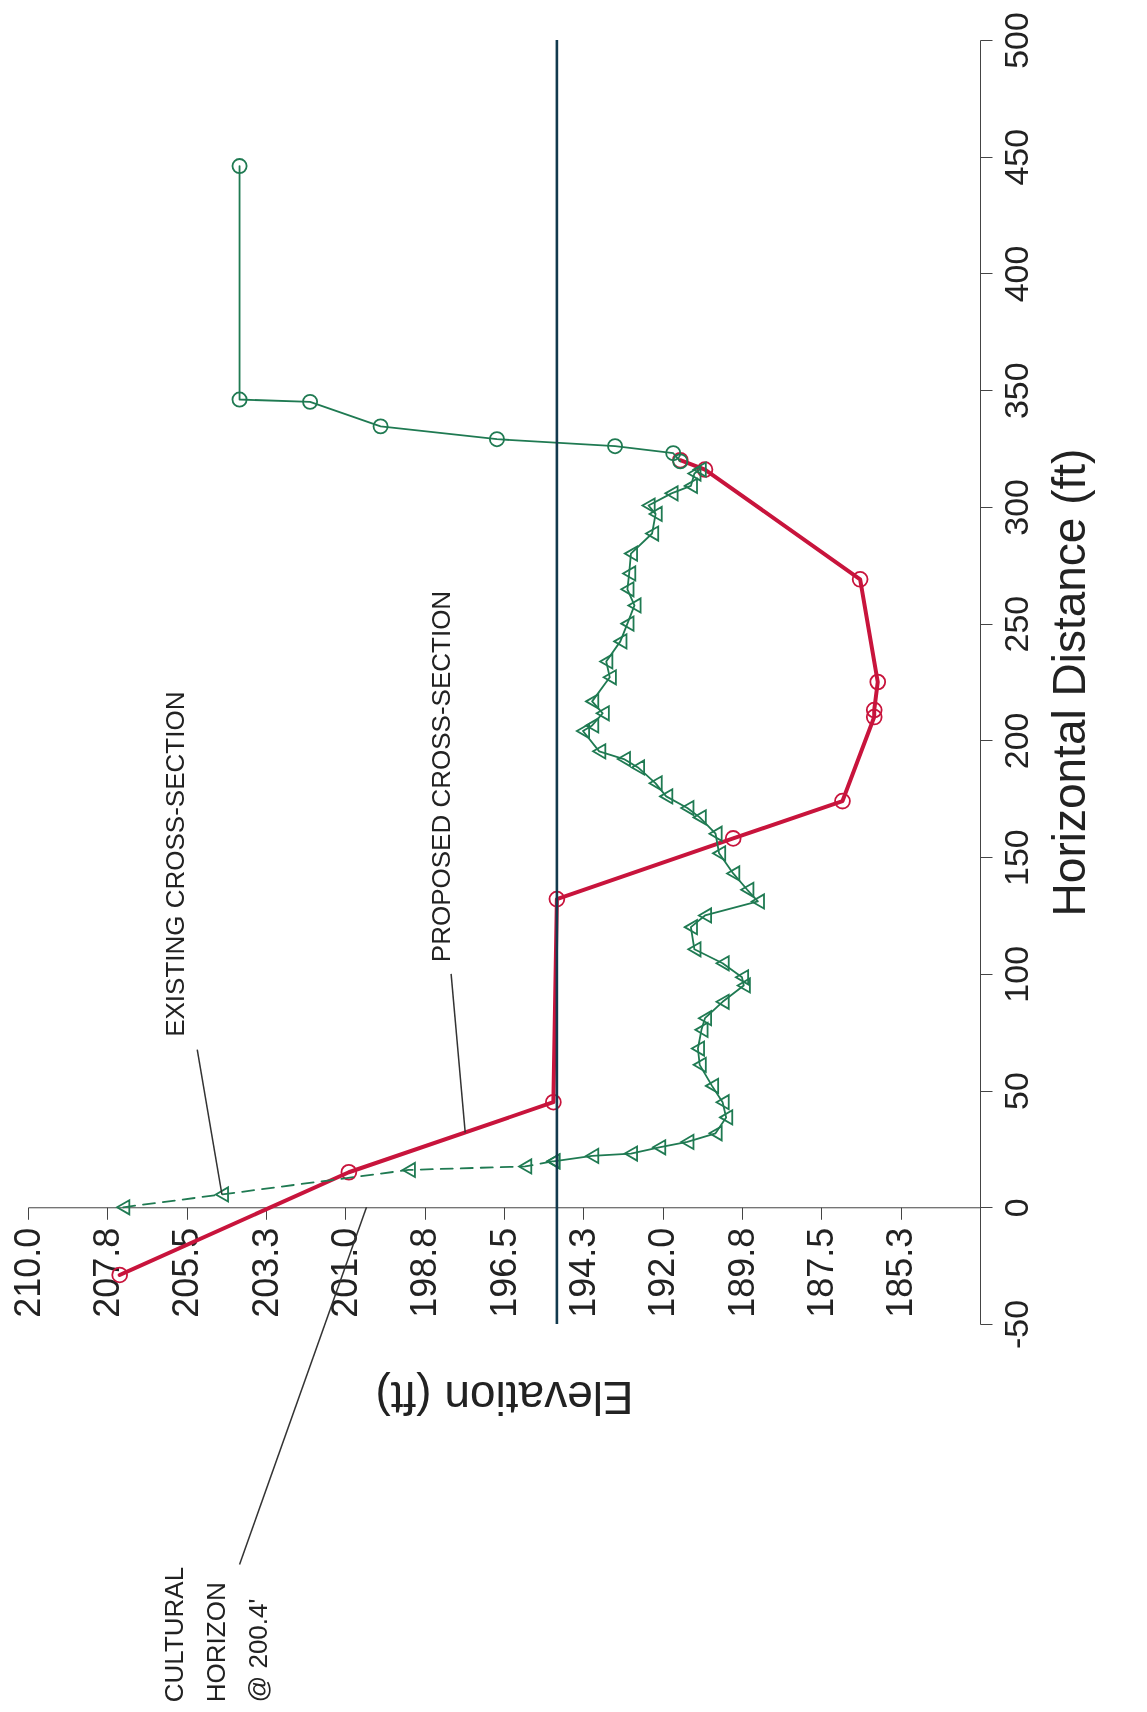  What do you see at coordinates (1015, 507) in the screenshot?
I see `y-tick-label: 300` at bounding box center [1015, 507].